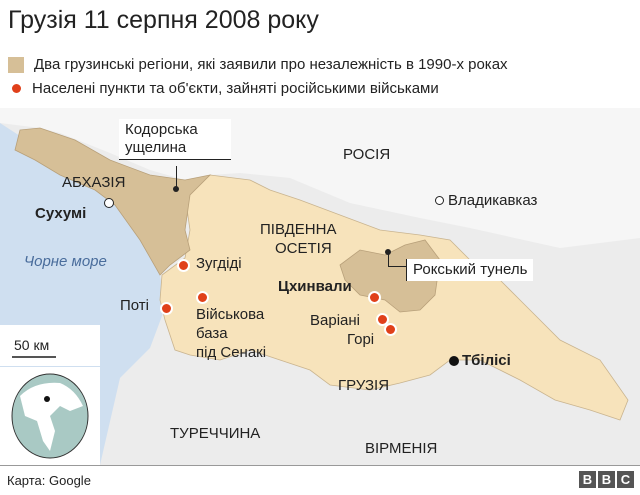 This screenshot has height=495, width=640. I want to click on page-title: Грузія 11 серпня 2008 року, so click(163, 20).